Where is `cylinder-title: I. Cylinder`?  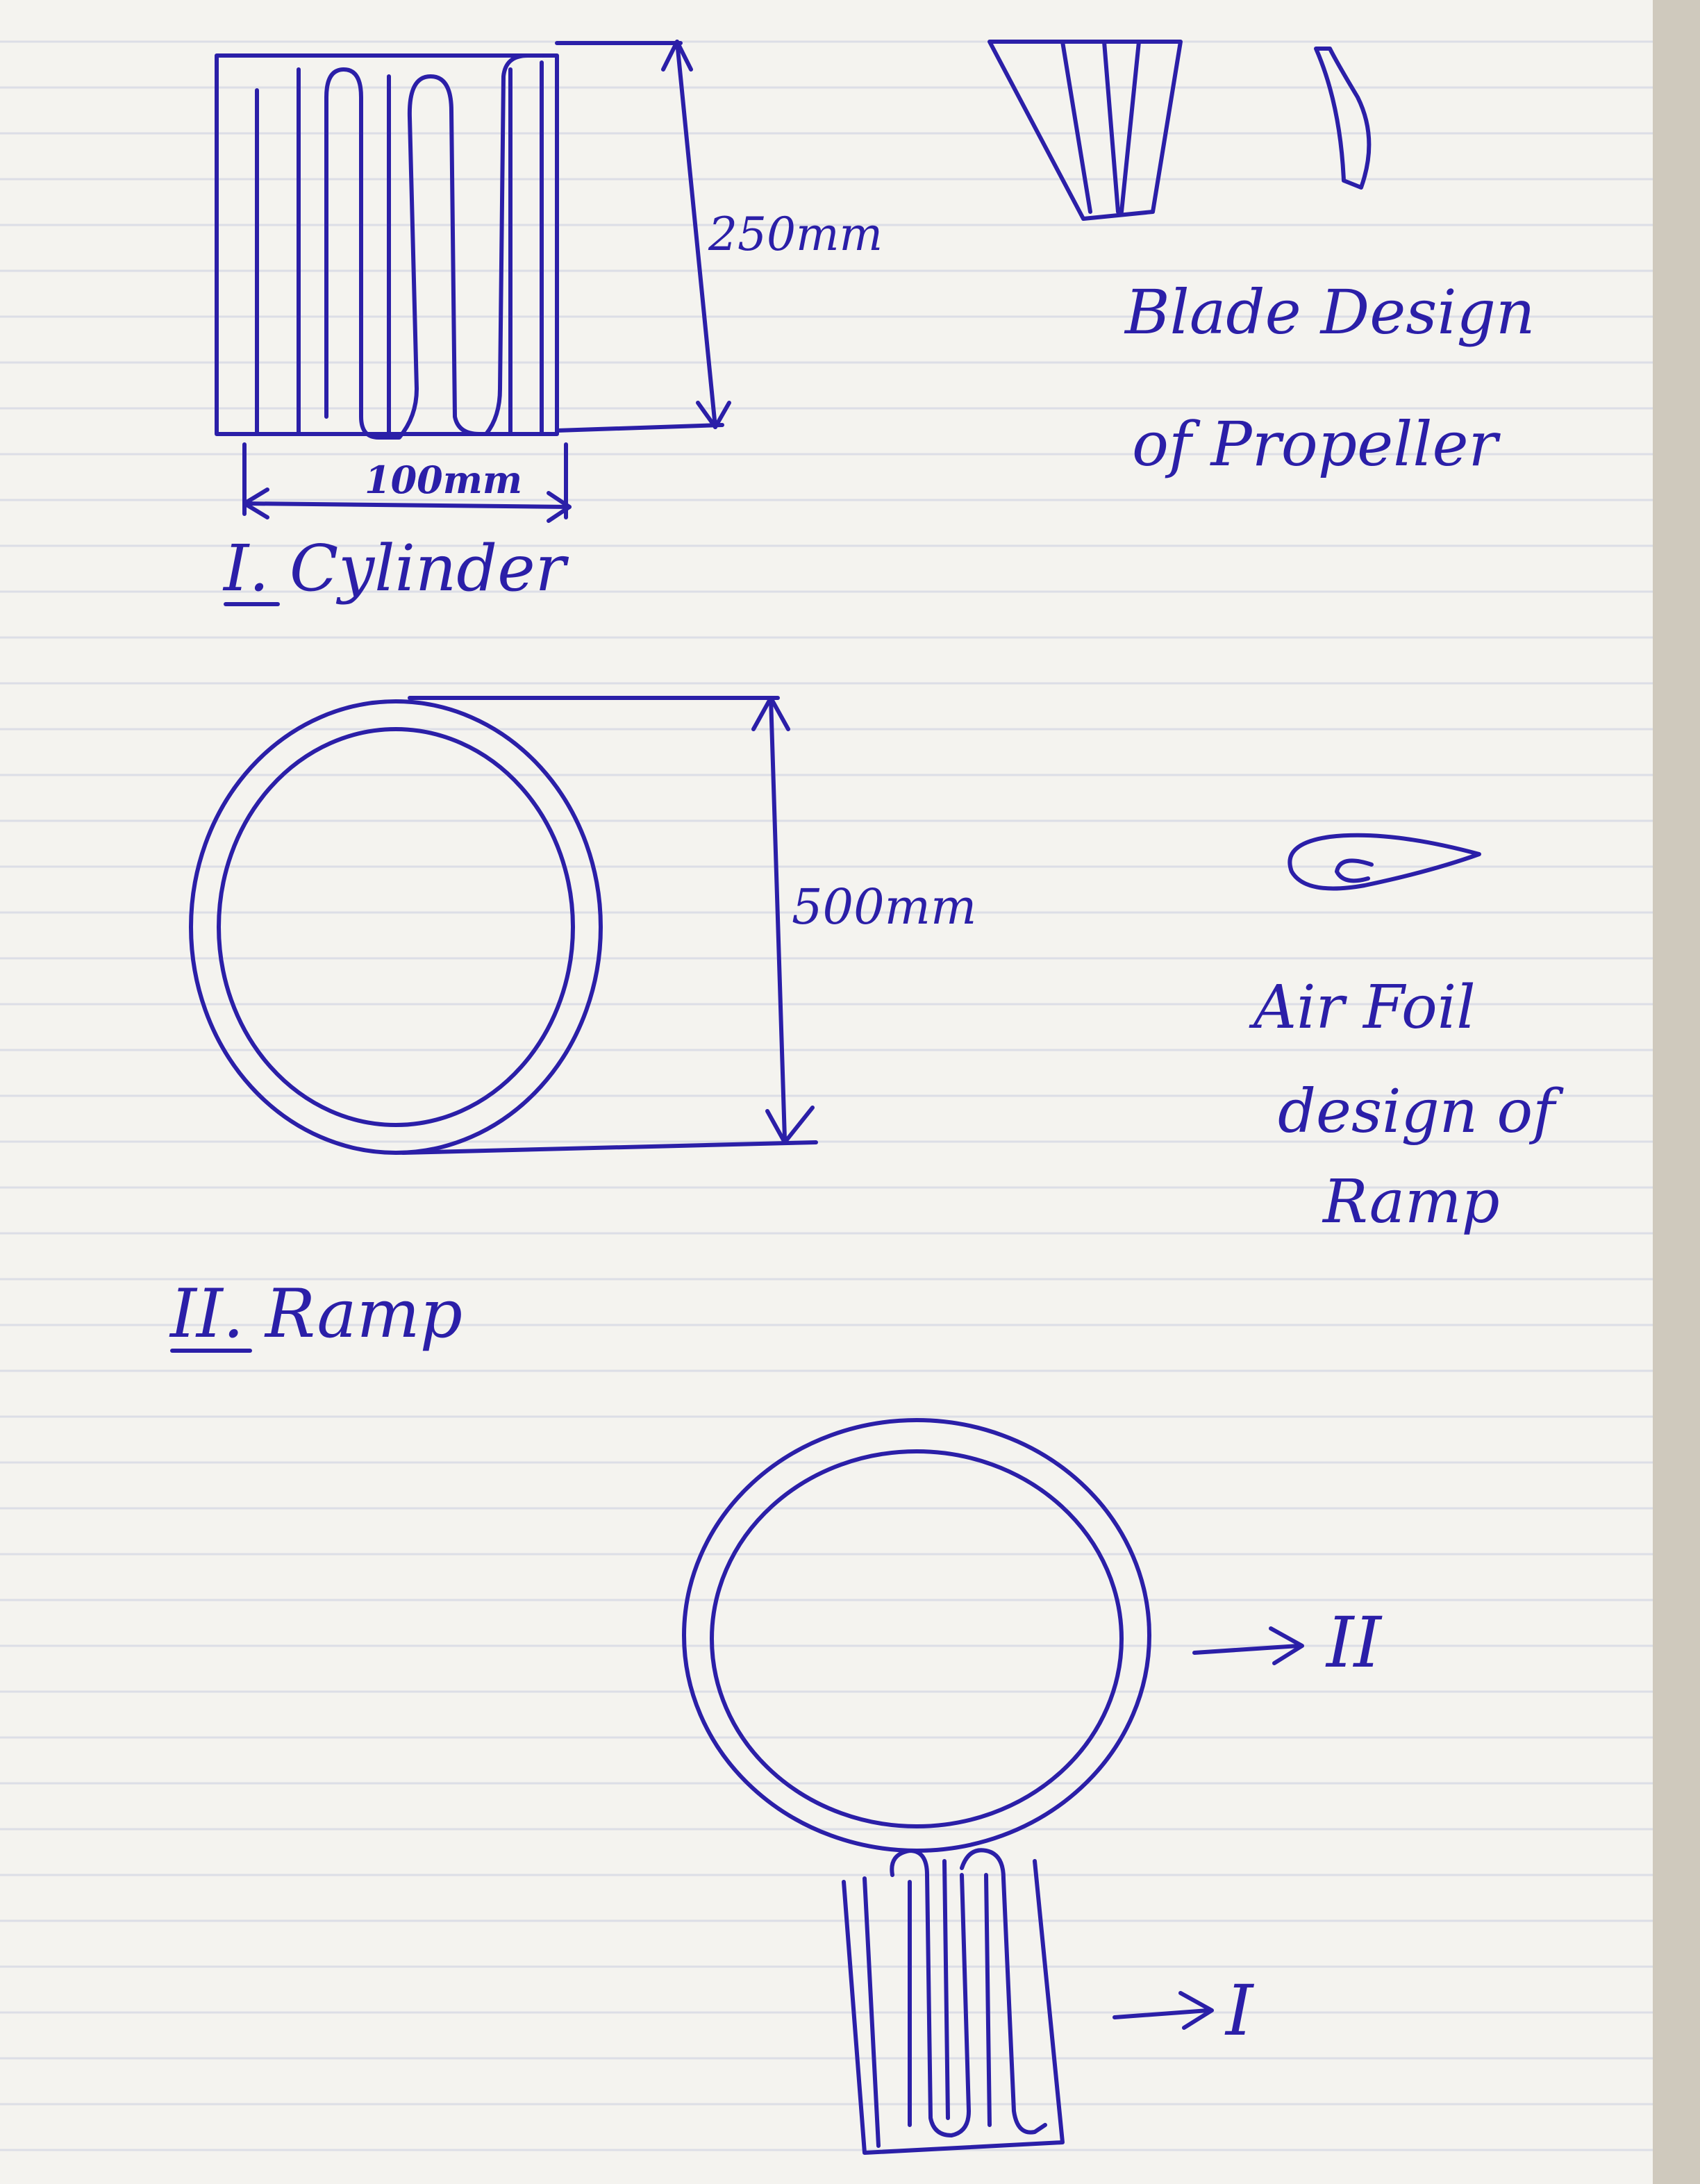
cylinder-title: I. Cylinder is located at coordinates (395, 568).